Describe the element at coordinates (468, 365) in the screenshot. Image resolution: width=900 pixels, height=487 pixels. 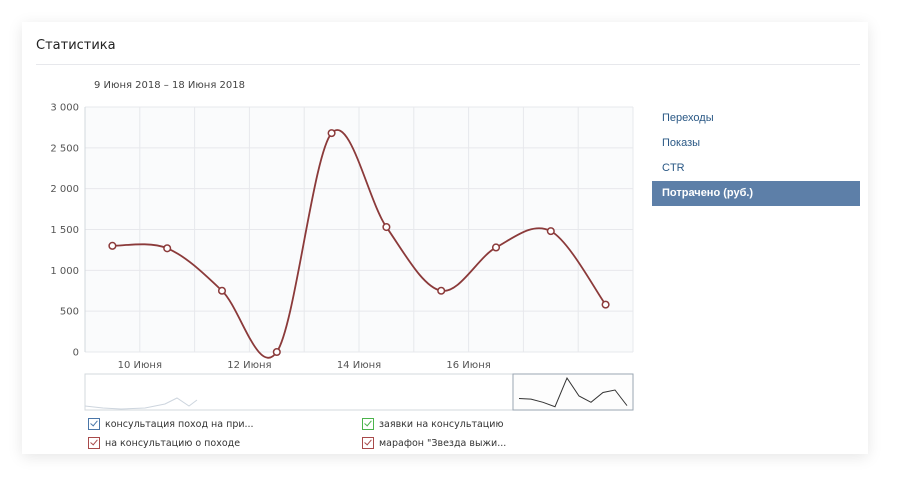
I see `x-tick-label: 16 Июня` at that location.